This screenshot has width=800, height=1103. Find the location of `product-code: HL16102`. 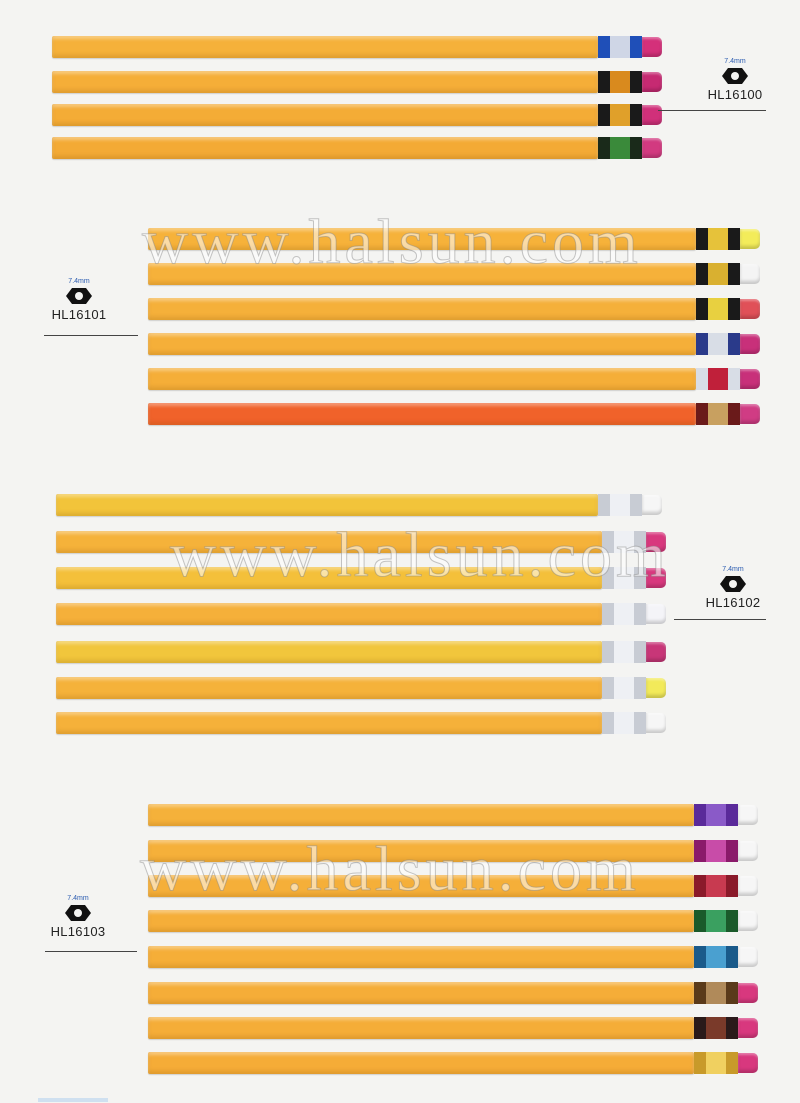

product-code: HL16102 is located at coordinates (733, 602).